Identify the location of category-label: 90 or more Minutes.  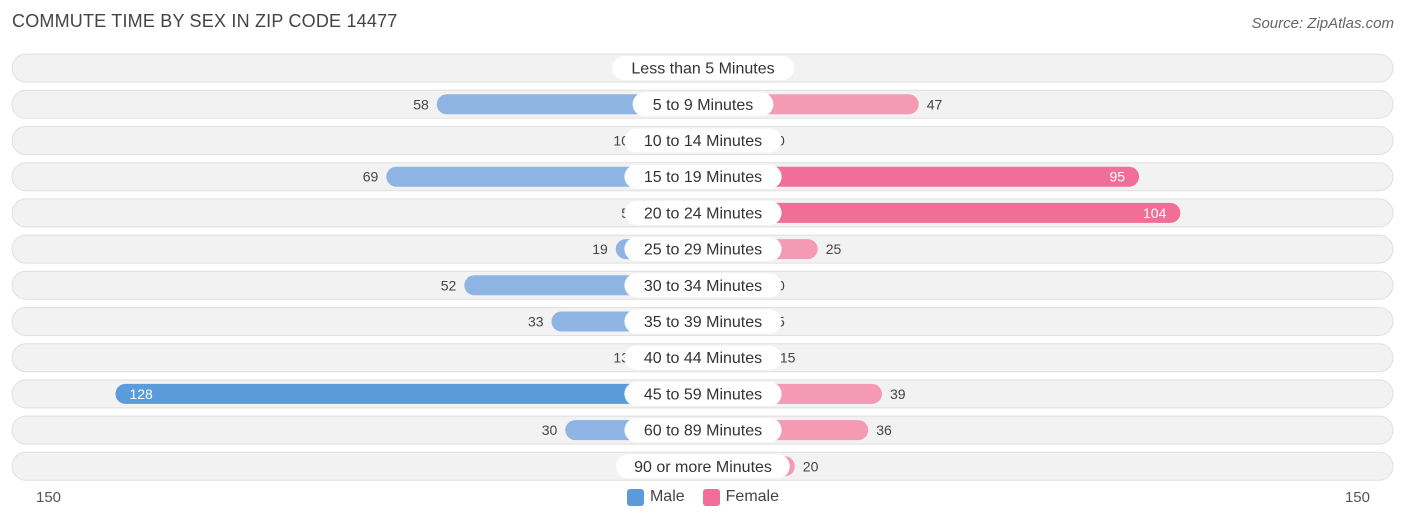
(703, 467).